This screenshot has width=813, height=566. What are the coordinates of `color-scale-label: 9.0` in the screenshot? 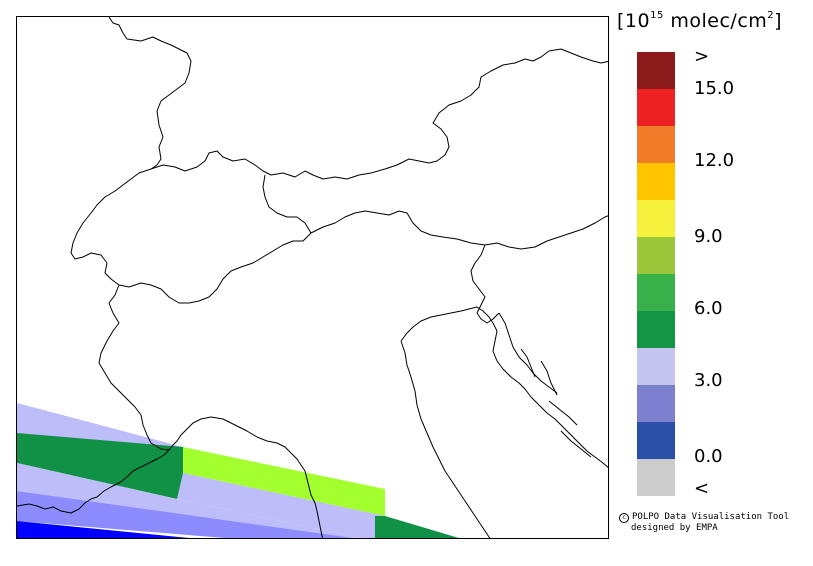 It's located at (708, 236).